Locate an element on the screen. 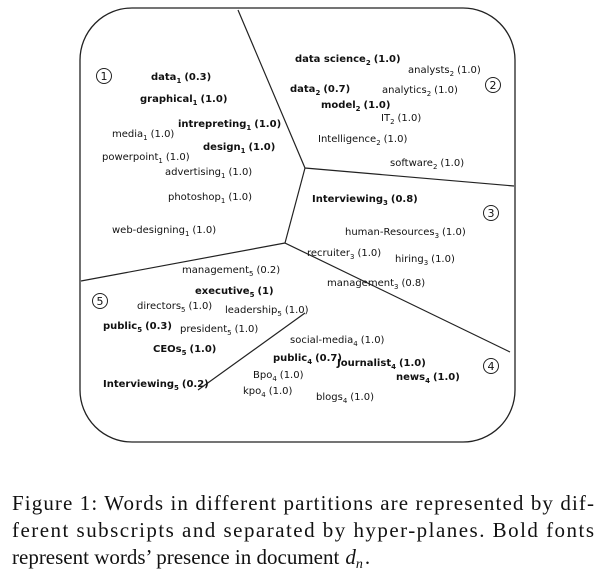  word: intrepreting1 (1.0) is located at coordinates (229, 125).